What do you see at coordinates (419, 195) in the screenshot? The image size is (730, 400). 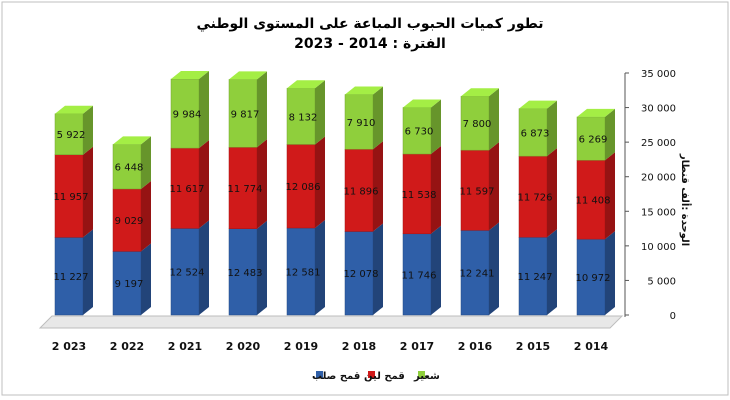 I see `data-label: 11 538` at bounding box center [419, 195].